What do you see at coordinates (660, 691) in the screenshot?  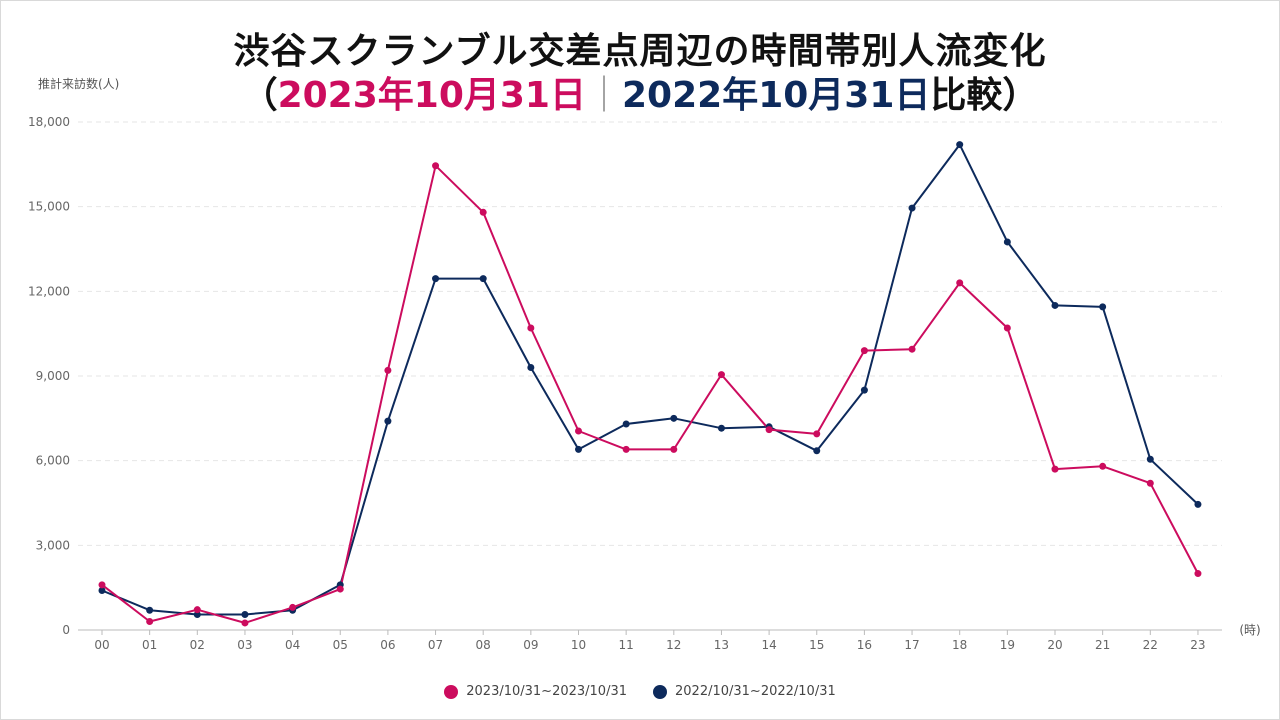 I see `legend-marker-2022` at bounding box center [660, 691].